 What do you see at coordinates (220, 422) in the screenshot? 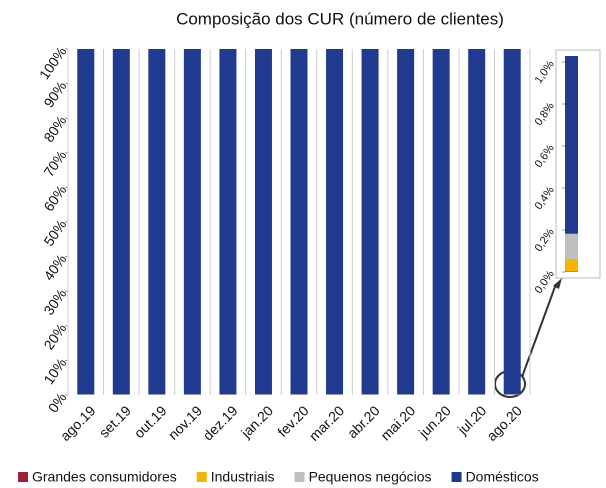
I see `x-tick-label: dez.19` at bounding box center [220, 422].